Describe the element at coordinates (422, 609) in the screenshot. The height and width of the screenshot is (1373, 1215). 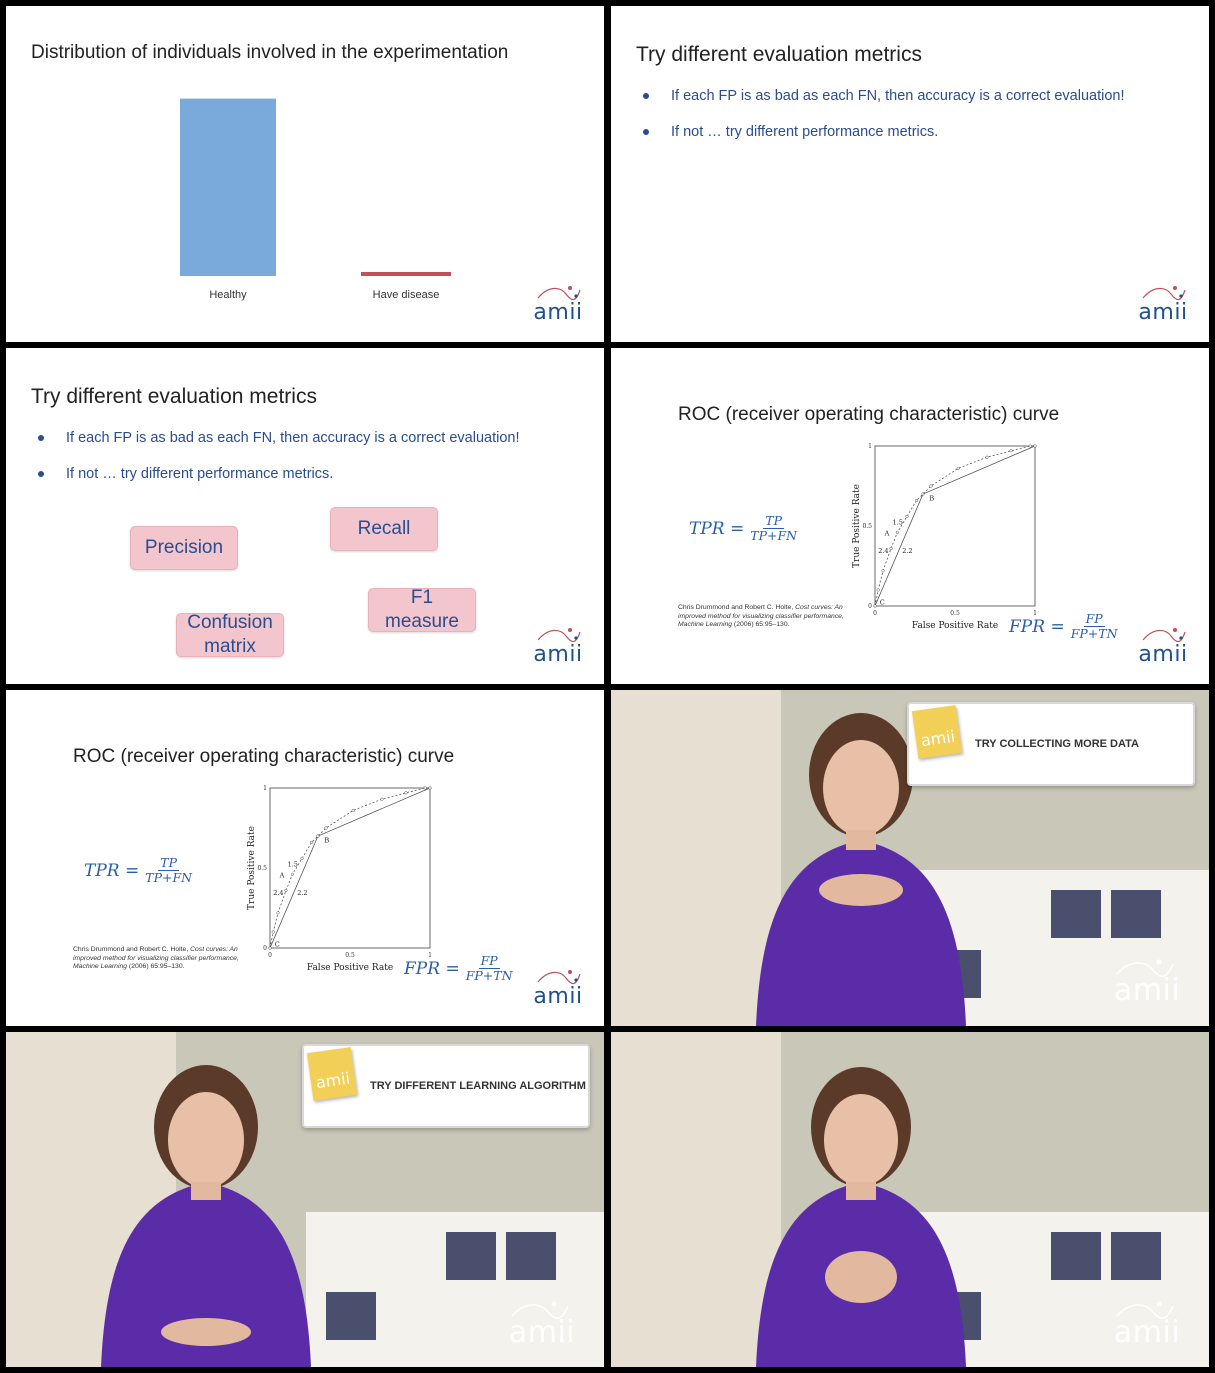
I see `chip-f1-measure: F1 measure` at that location.